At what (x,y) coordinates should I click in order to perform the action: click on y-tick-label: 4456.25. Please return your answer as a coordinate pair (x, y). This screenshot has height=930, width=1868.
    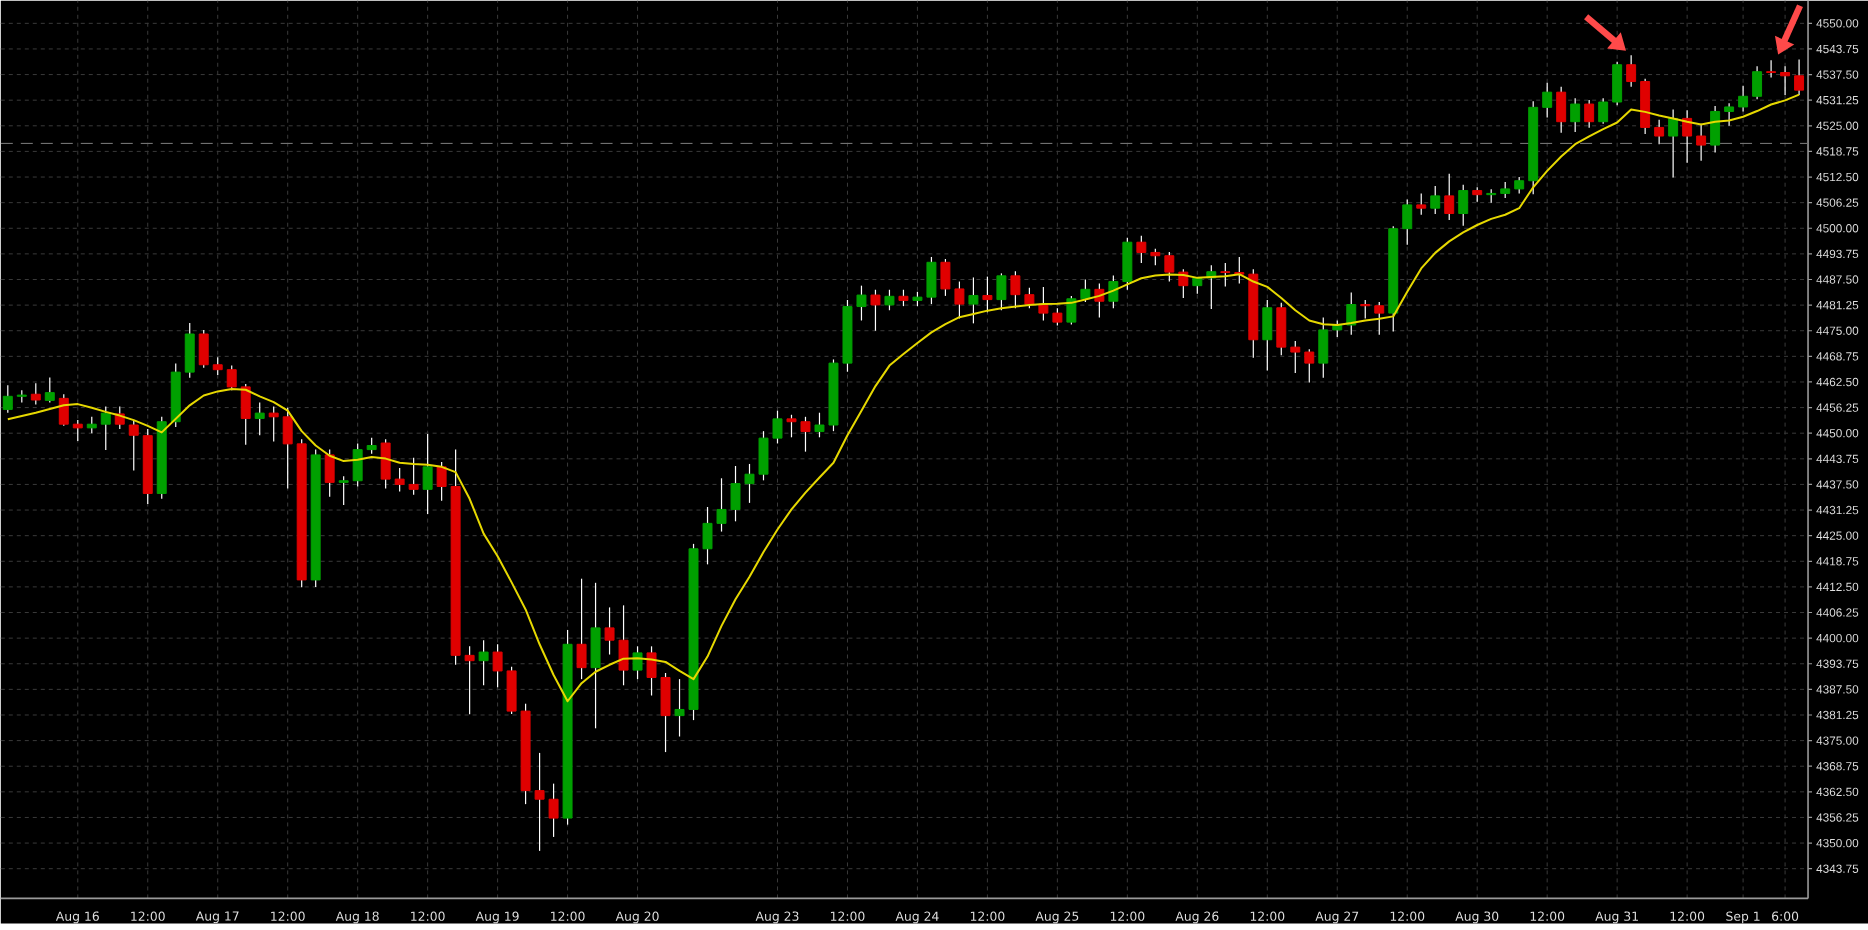
    Looking at the image, I should click on (1837, 407).